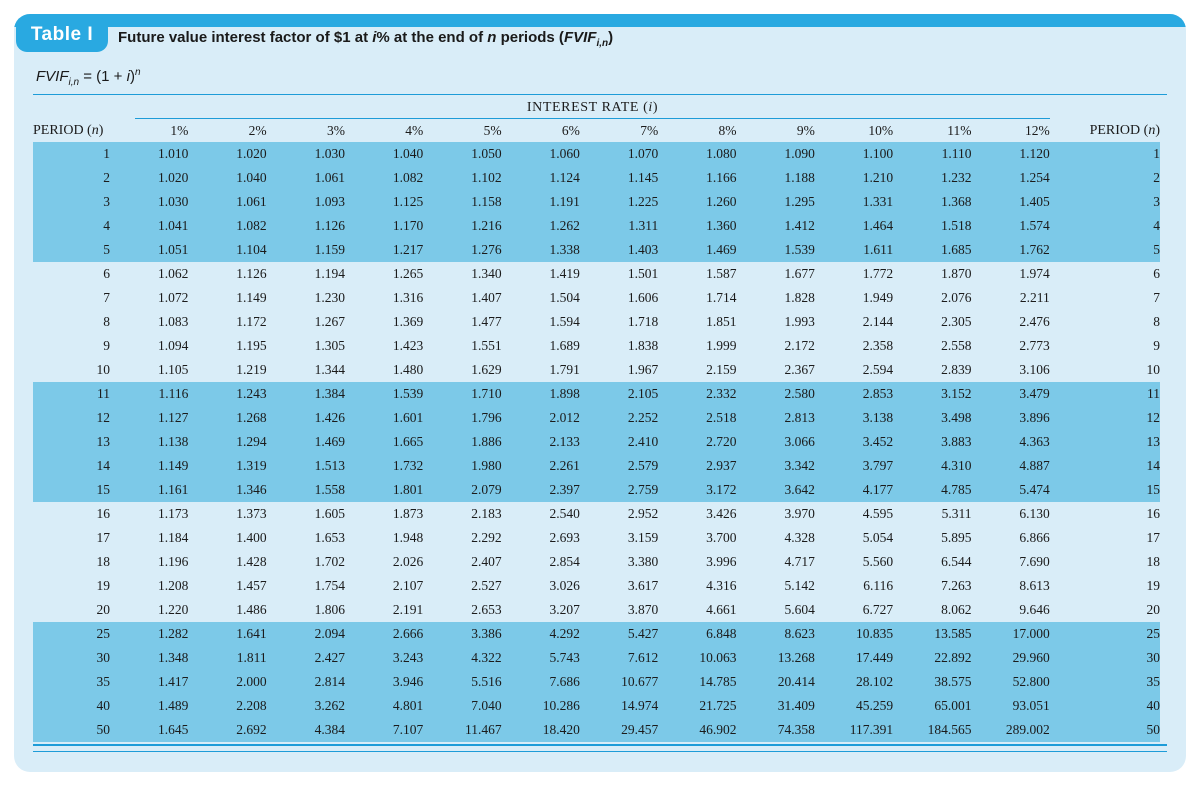 This screenshot has width=1200, height=786. What do you see at coordinates (173, 657) in the screenshot?
I see `value-cell: 1.348` at bounding box center [173, 657].